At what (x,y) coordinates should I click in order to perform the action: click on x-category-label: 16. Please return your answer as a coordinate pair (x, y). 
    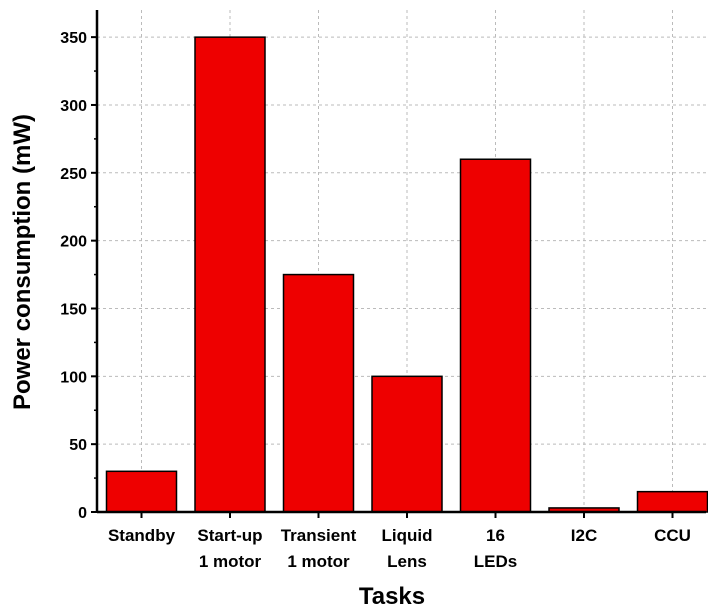
    Looking at the image, I should click on (495, 535).